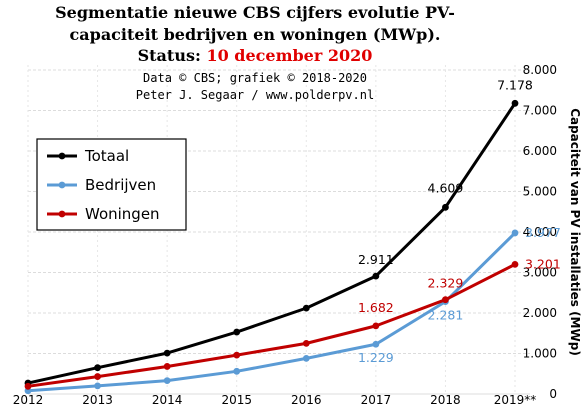 This screenshot has width=581, height=409. Describe the element at coordinates (543, 263) in the screenshot. I see `data-label: 3.201` at that location.